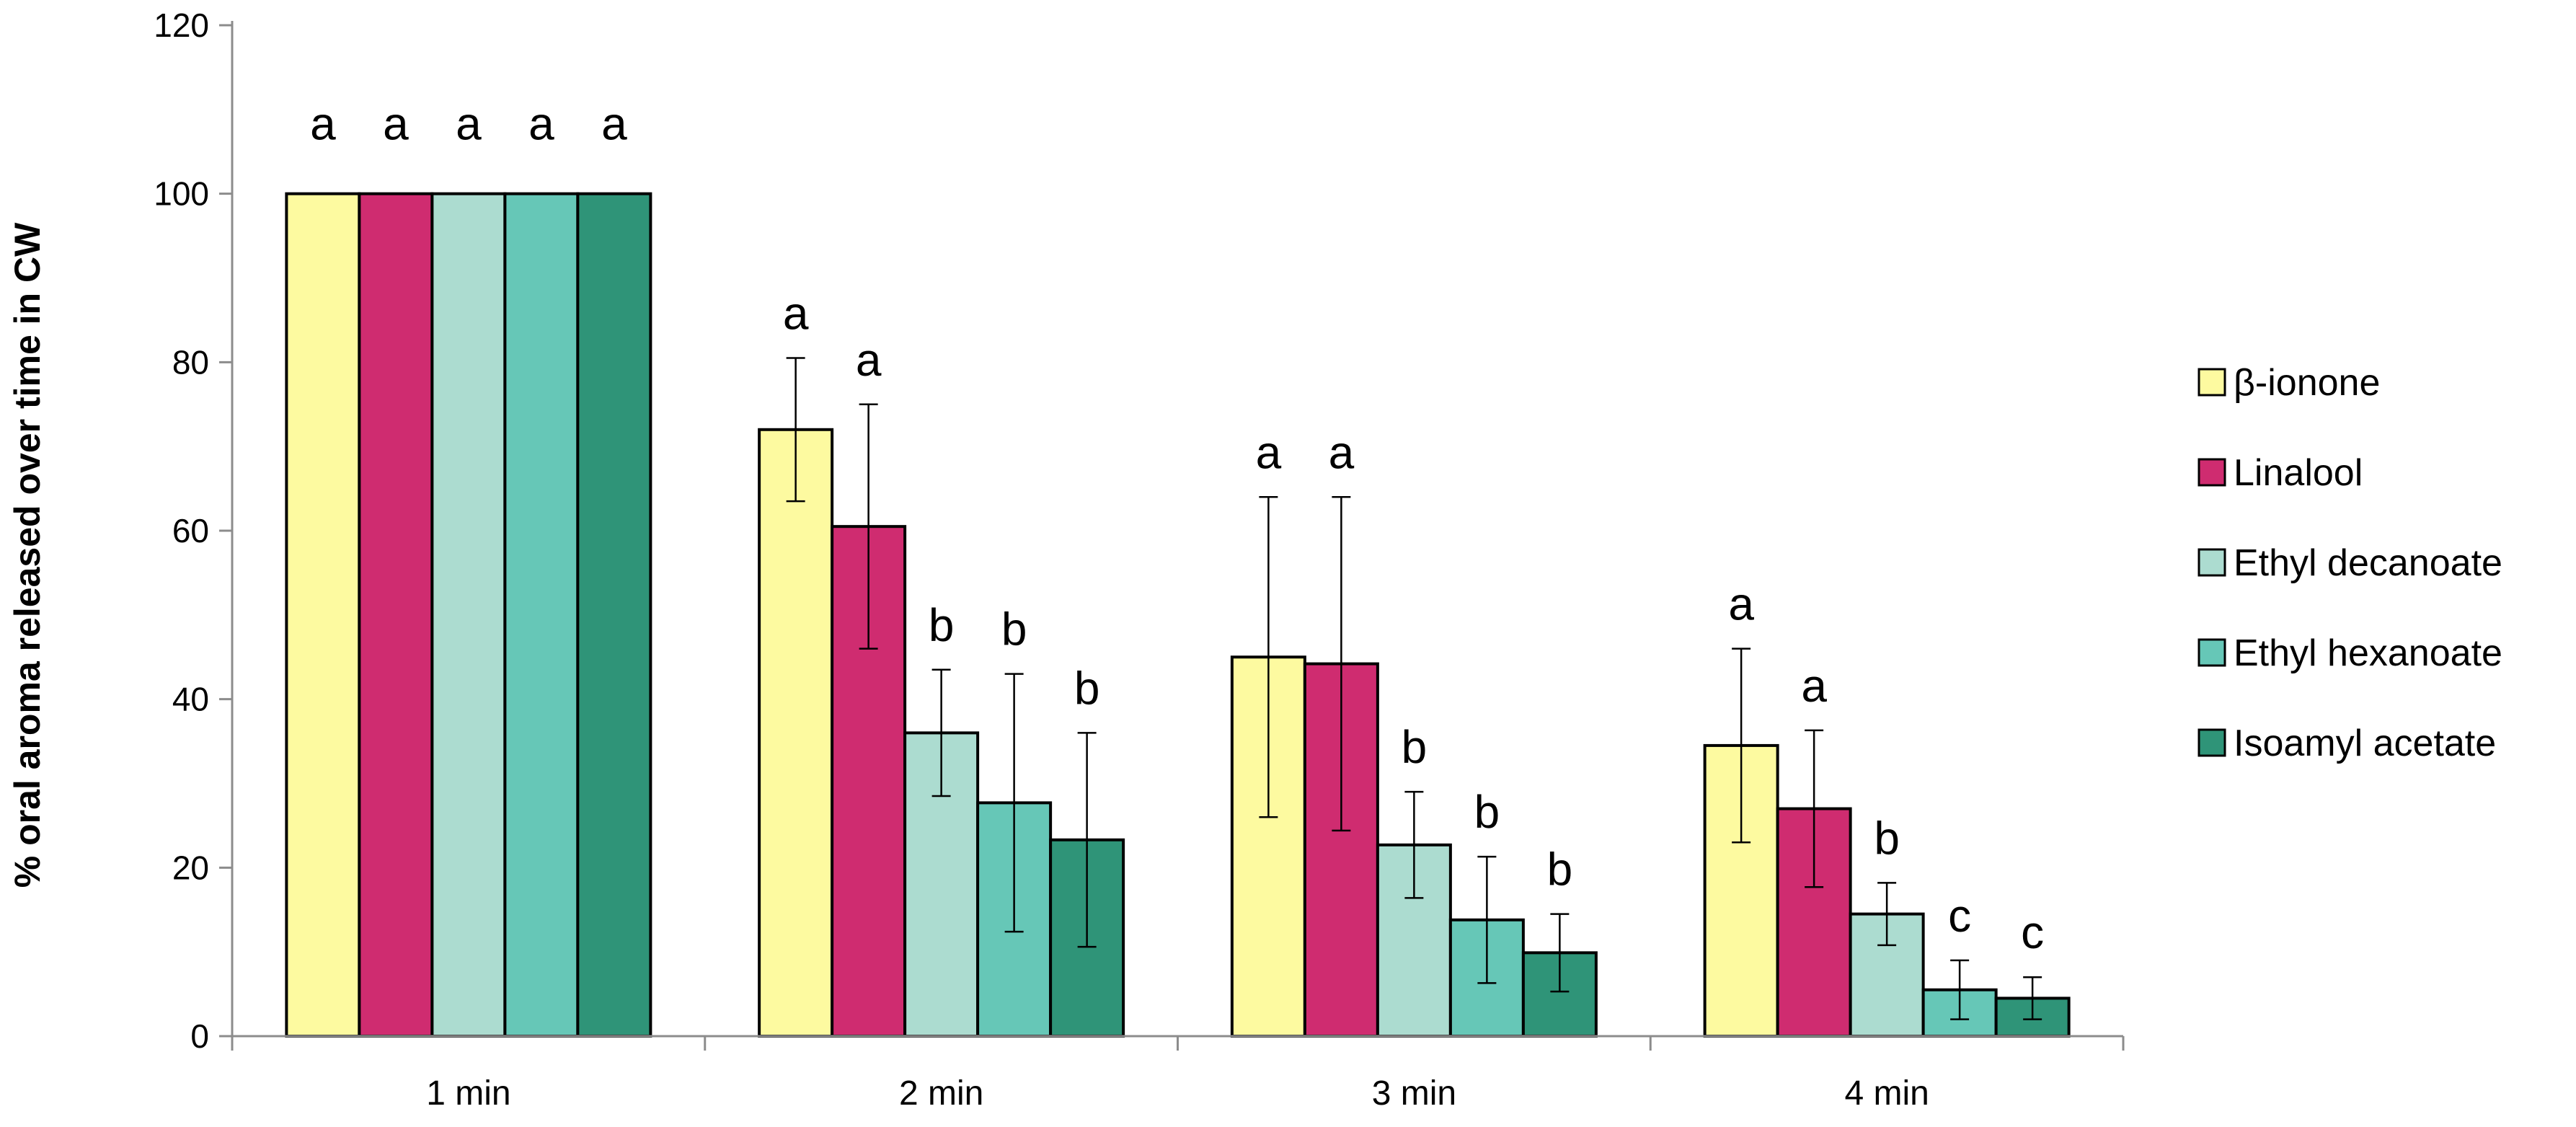 This screenshot has width=2576, height=1127. Describe the element at coordinates (190, 699) in the screenshot. I see `y-tick-label: 40` at that location.